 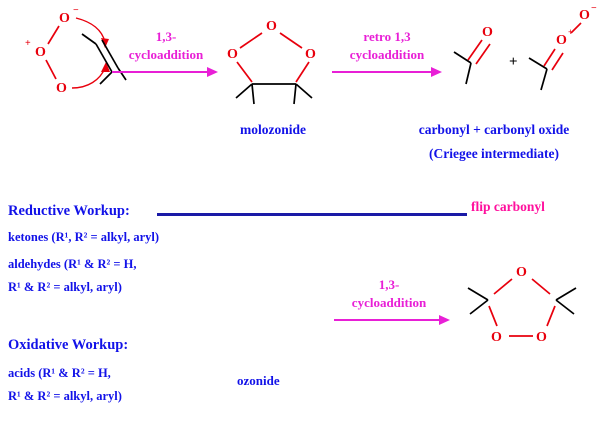 I want to click on step3-label: 1,3- cycloaddition, so click(x=389, y=294).